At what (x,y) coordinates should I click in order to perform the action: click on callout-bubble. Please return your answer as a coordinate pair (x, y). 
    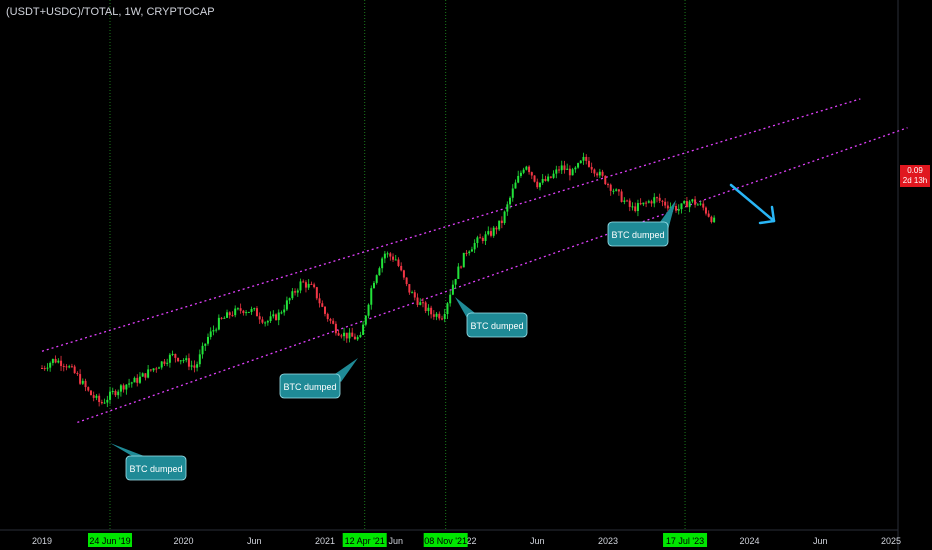
    Looking at the image, I should click on (310, 386).